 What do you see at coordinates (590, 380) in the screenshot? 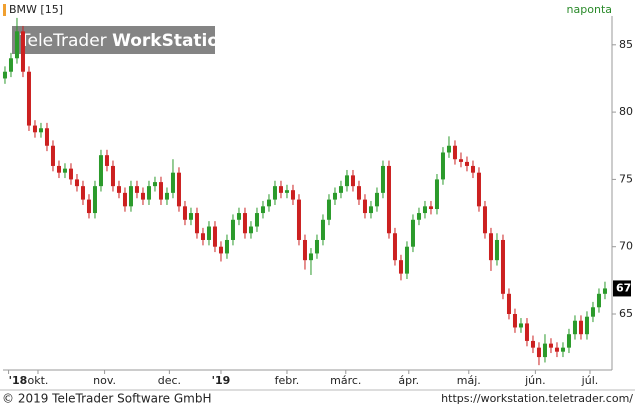
I see `x-tick-label: júl.` at bounding box center [590, 380].